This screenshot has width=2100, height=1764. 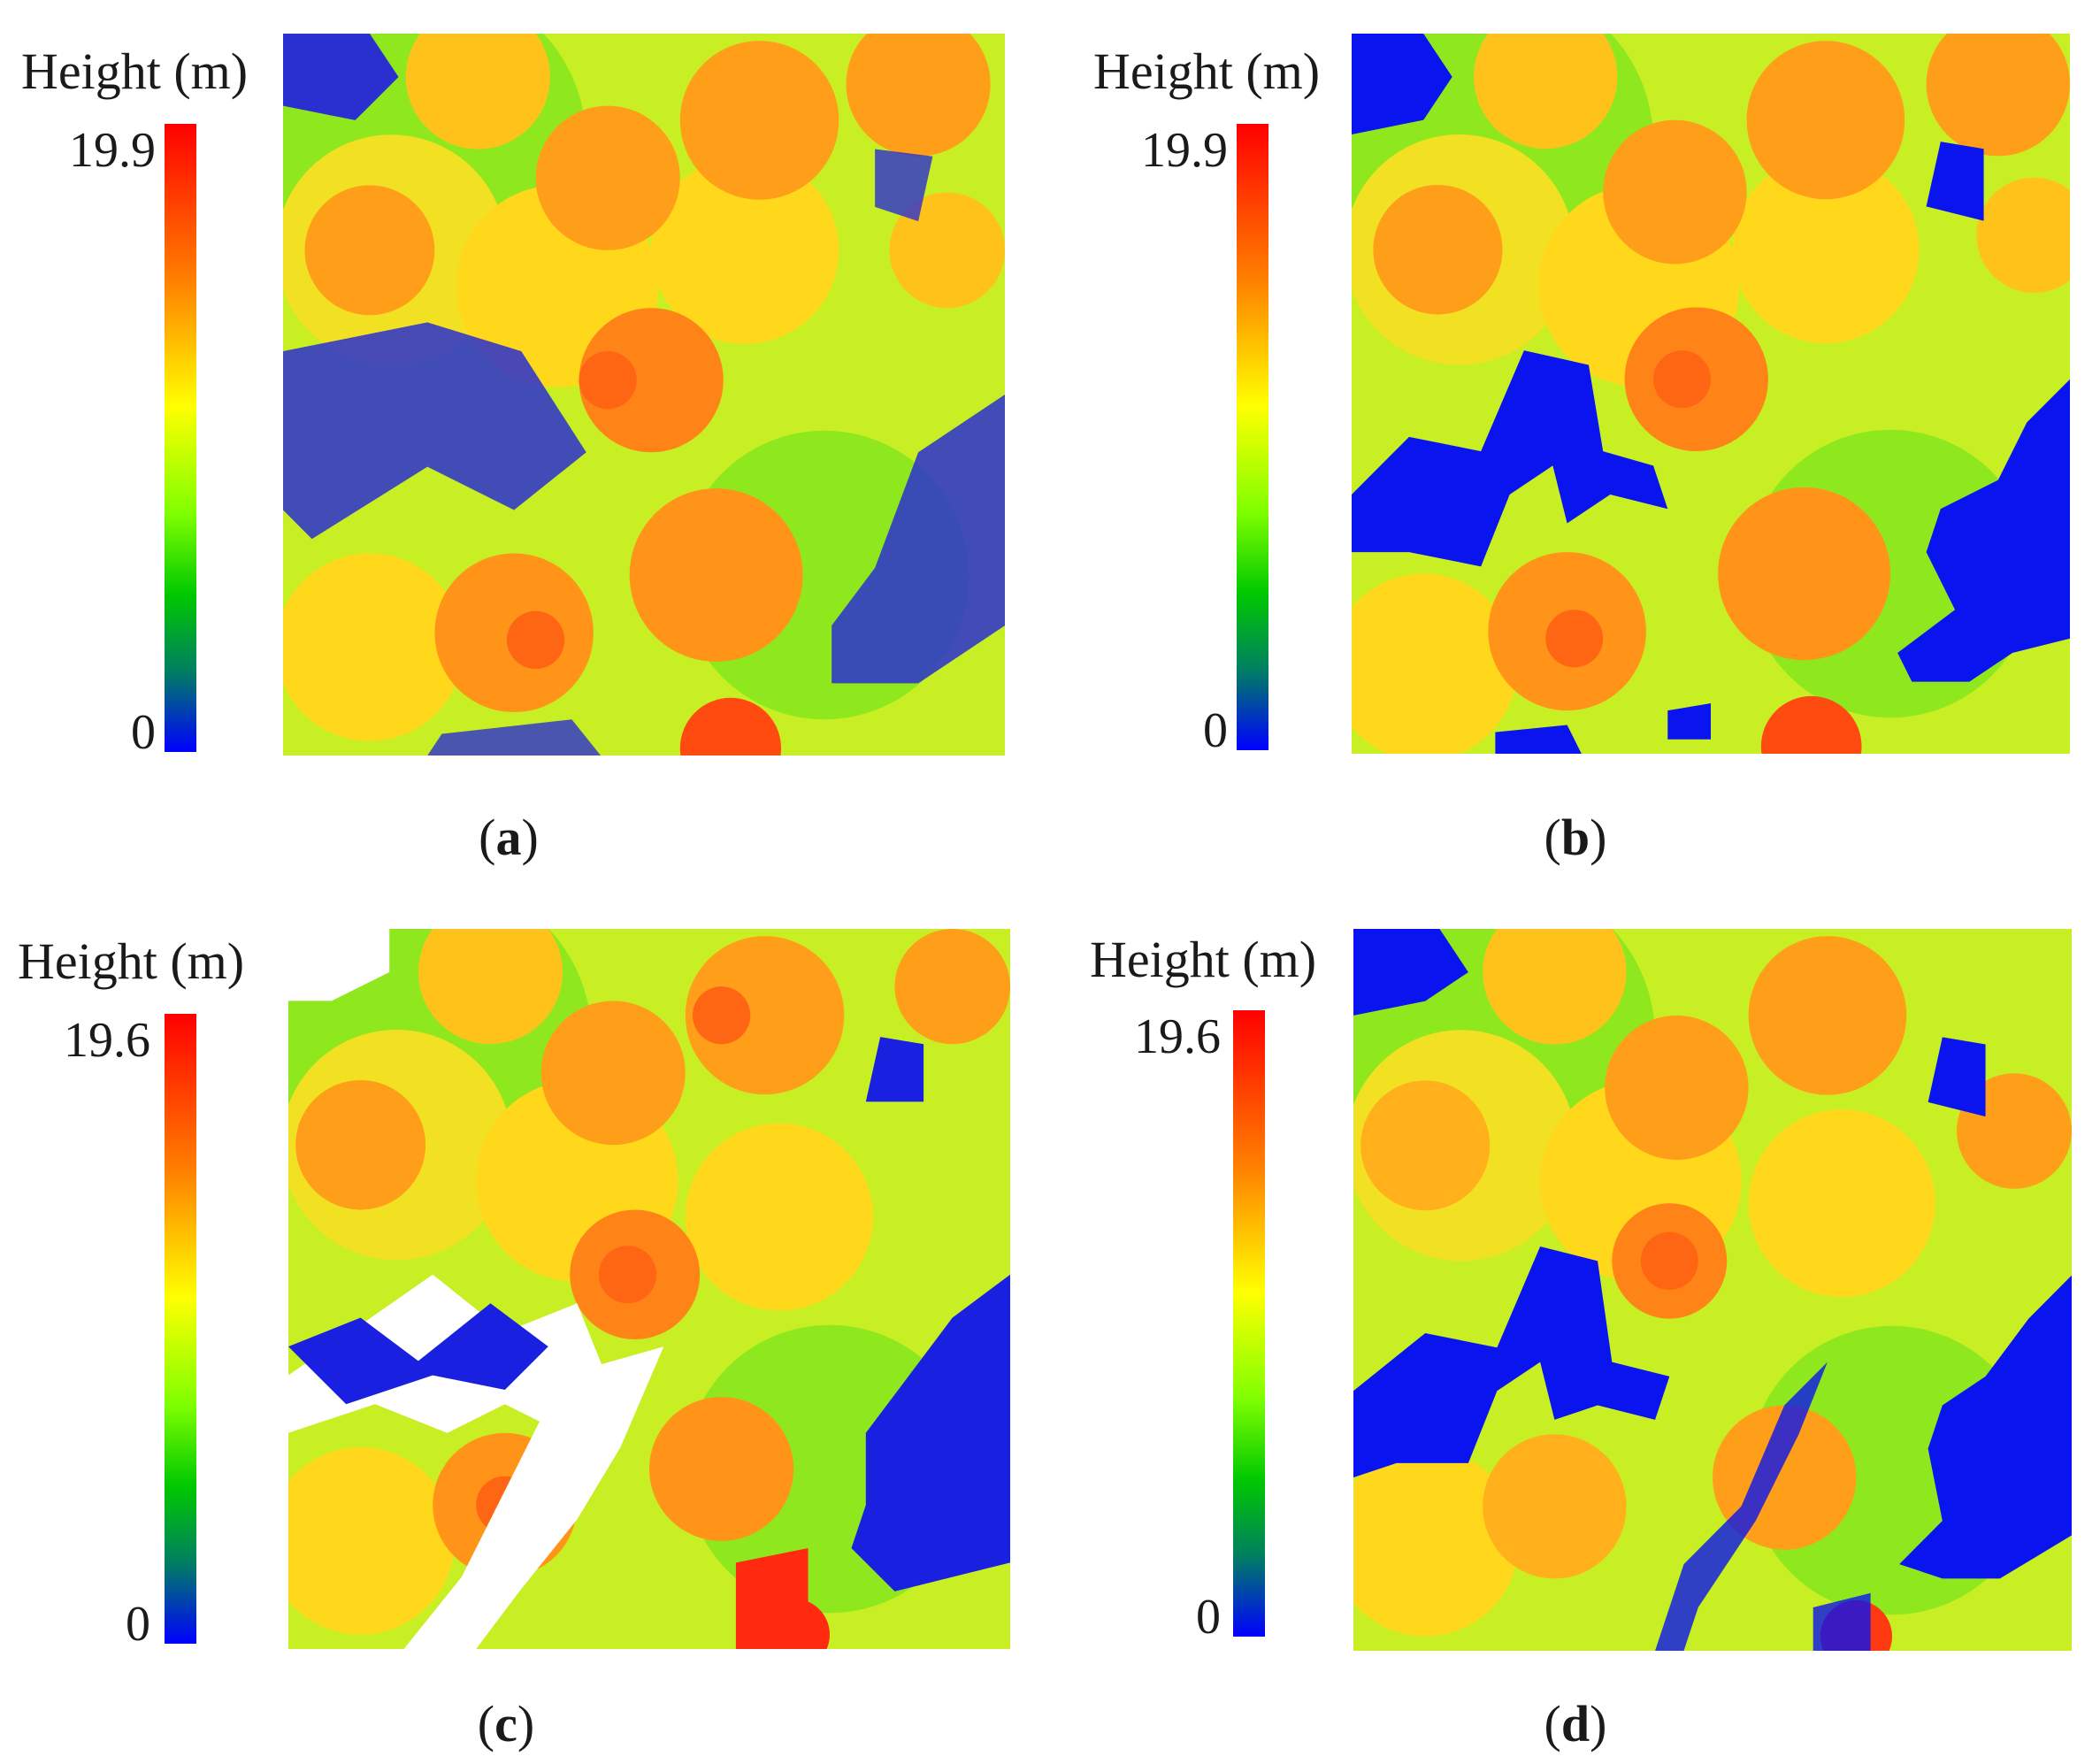 I want to click on panel-caption: (b), so click(x=1575, y=838).